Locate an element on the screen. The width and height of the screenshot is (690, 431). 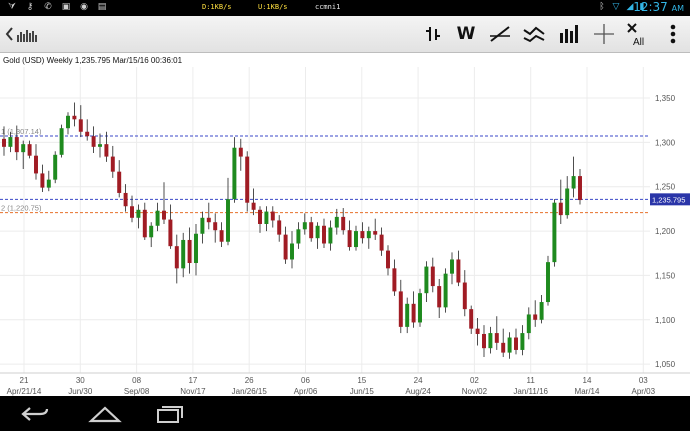
bar-type-icon is located at coordinates (433, 34).